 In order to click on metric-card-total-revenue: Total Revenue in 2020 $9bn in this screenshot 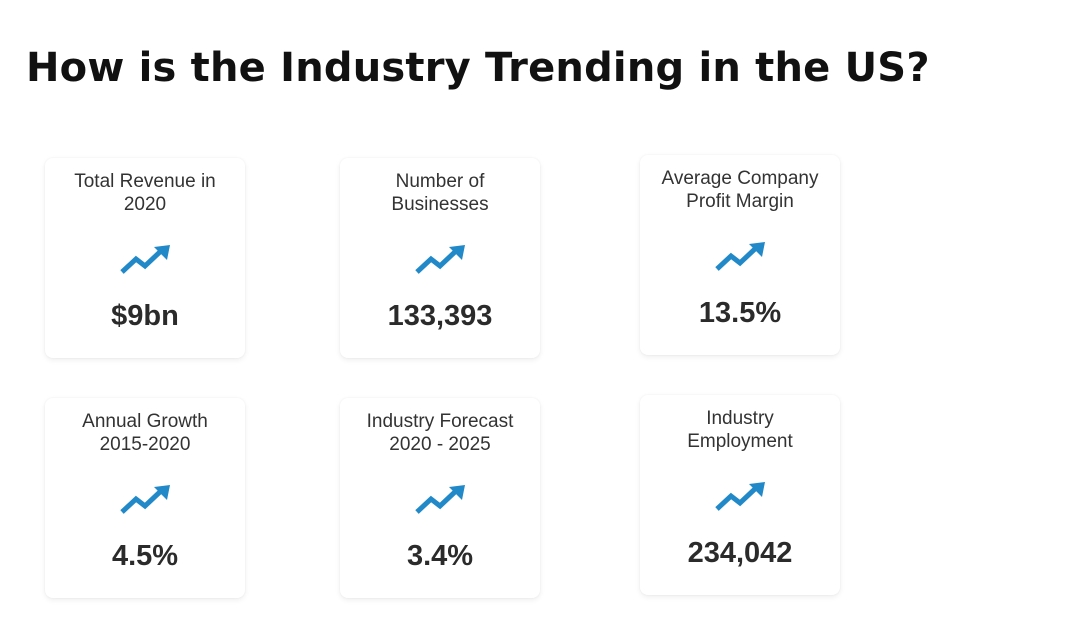, I will do `click(145, 258)`.